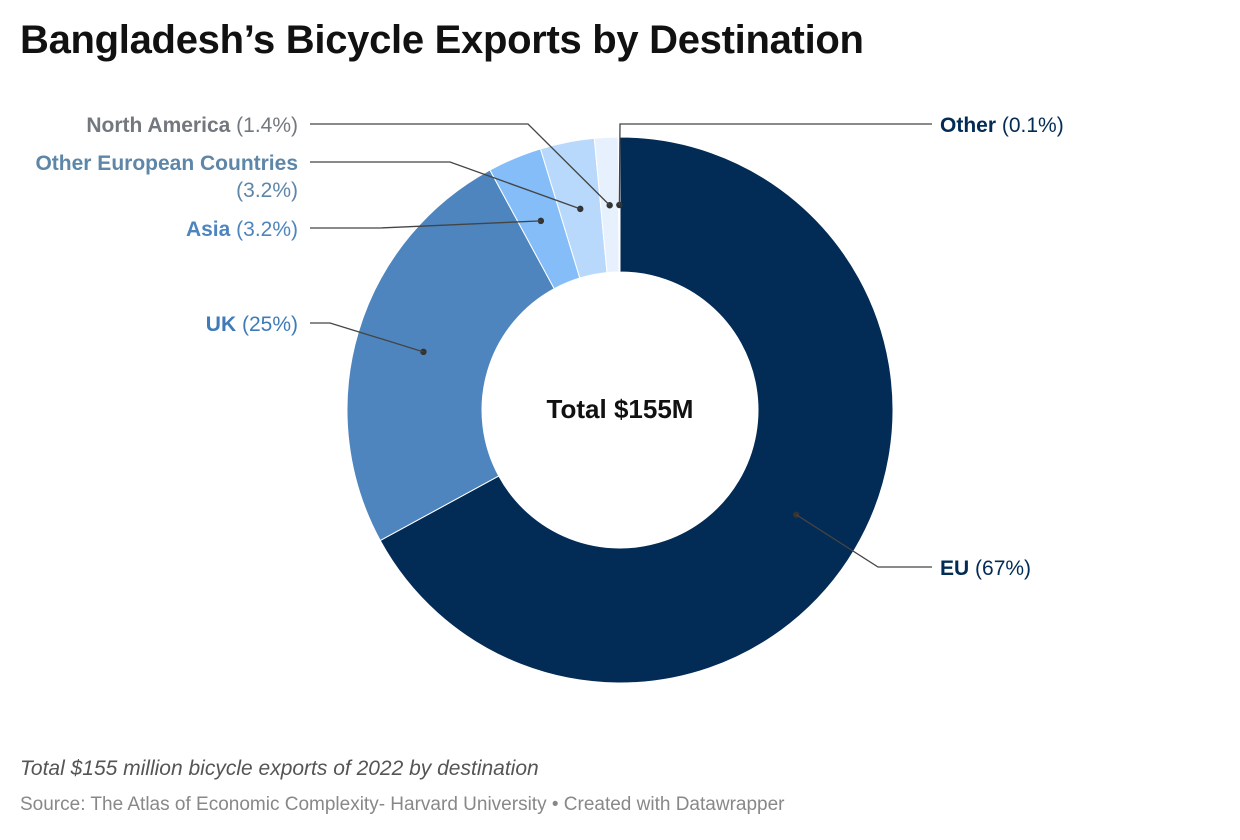 Image resolution: width=1240 pixels, height=840 pixels. I want to click on leader-line-uk, so click(367, 337).